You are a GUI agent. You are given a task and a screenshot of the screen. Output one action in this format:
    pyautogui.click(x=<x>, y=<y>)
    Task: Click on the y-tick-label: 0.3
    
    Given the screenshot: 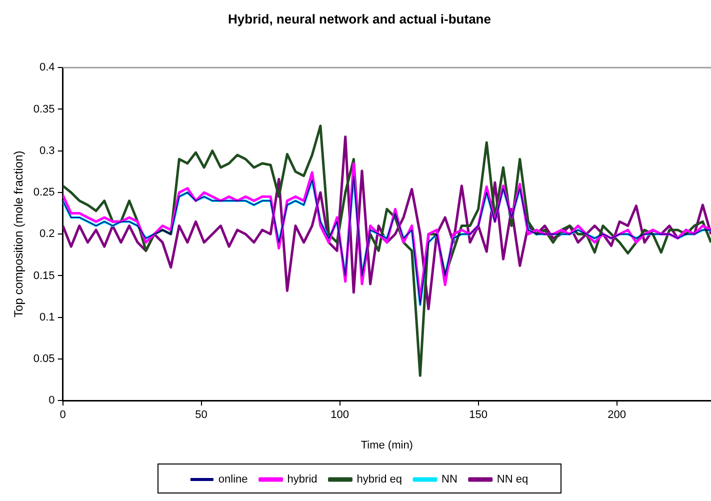 What is the action you would take?
    pyautogui.click(x=47, y=150)
    